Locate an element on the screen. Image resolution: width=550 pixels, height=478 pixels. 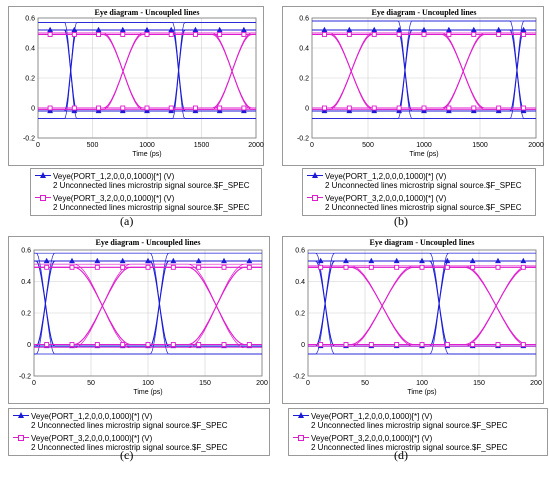
x-tick-label: 150 is located at coordinates (205, 383).